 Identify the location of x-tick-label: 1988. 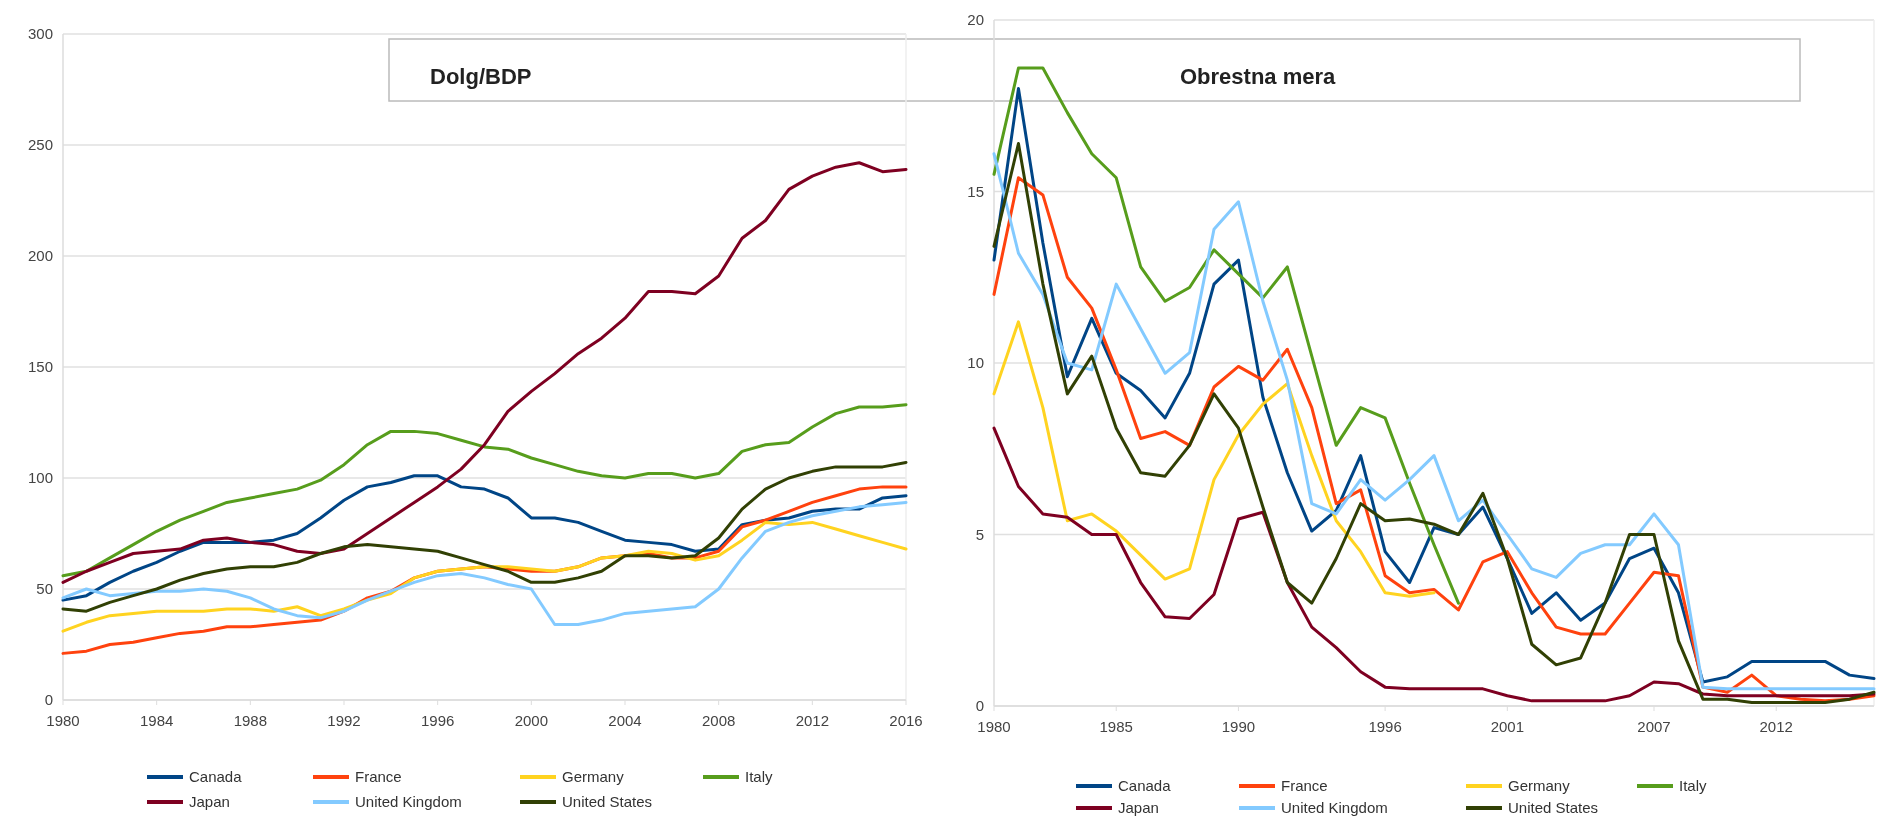
(250, 720).